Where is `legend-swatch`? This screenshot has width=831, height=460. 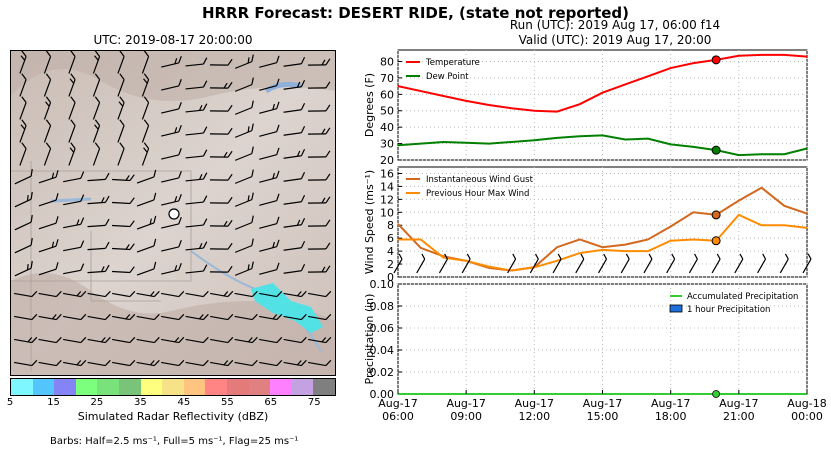
legend-swatch is located at coordinates (676, 308).